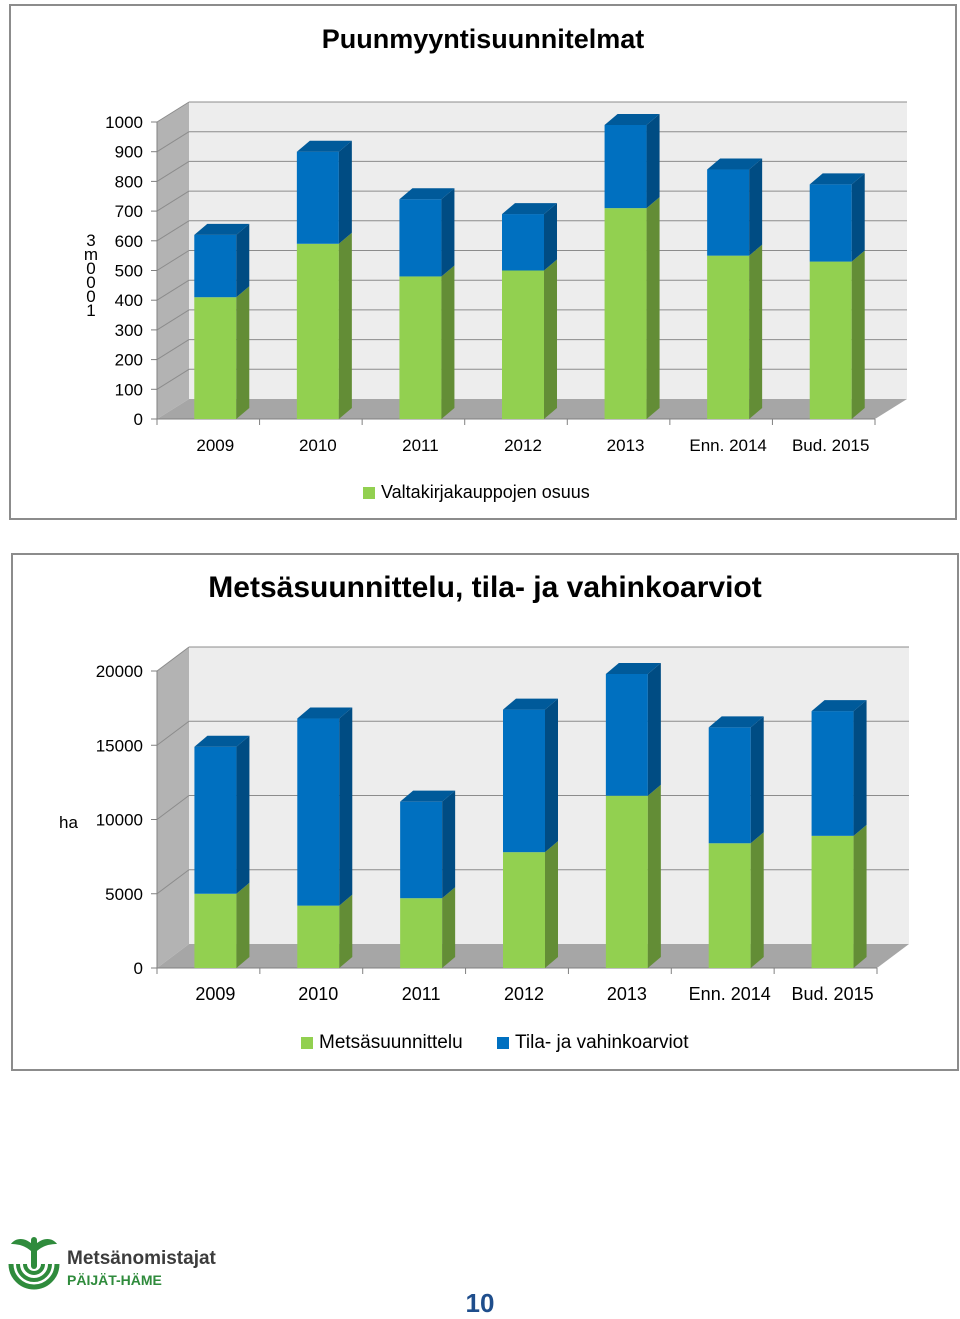 Image resolution: width=960 pixels, height=1319 pixels. I want to click on x-tick-label: 2013, so click(627, 994).